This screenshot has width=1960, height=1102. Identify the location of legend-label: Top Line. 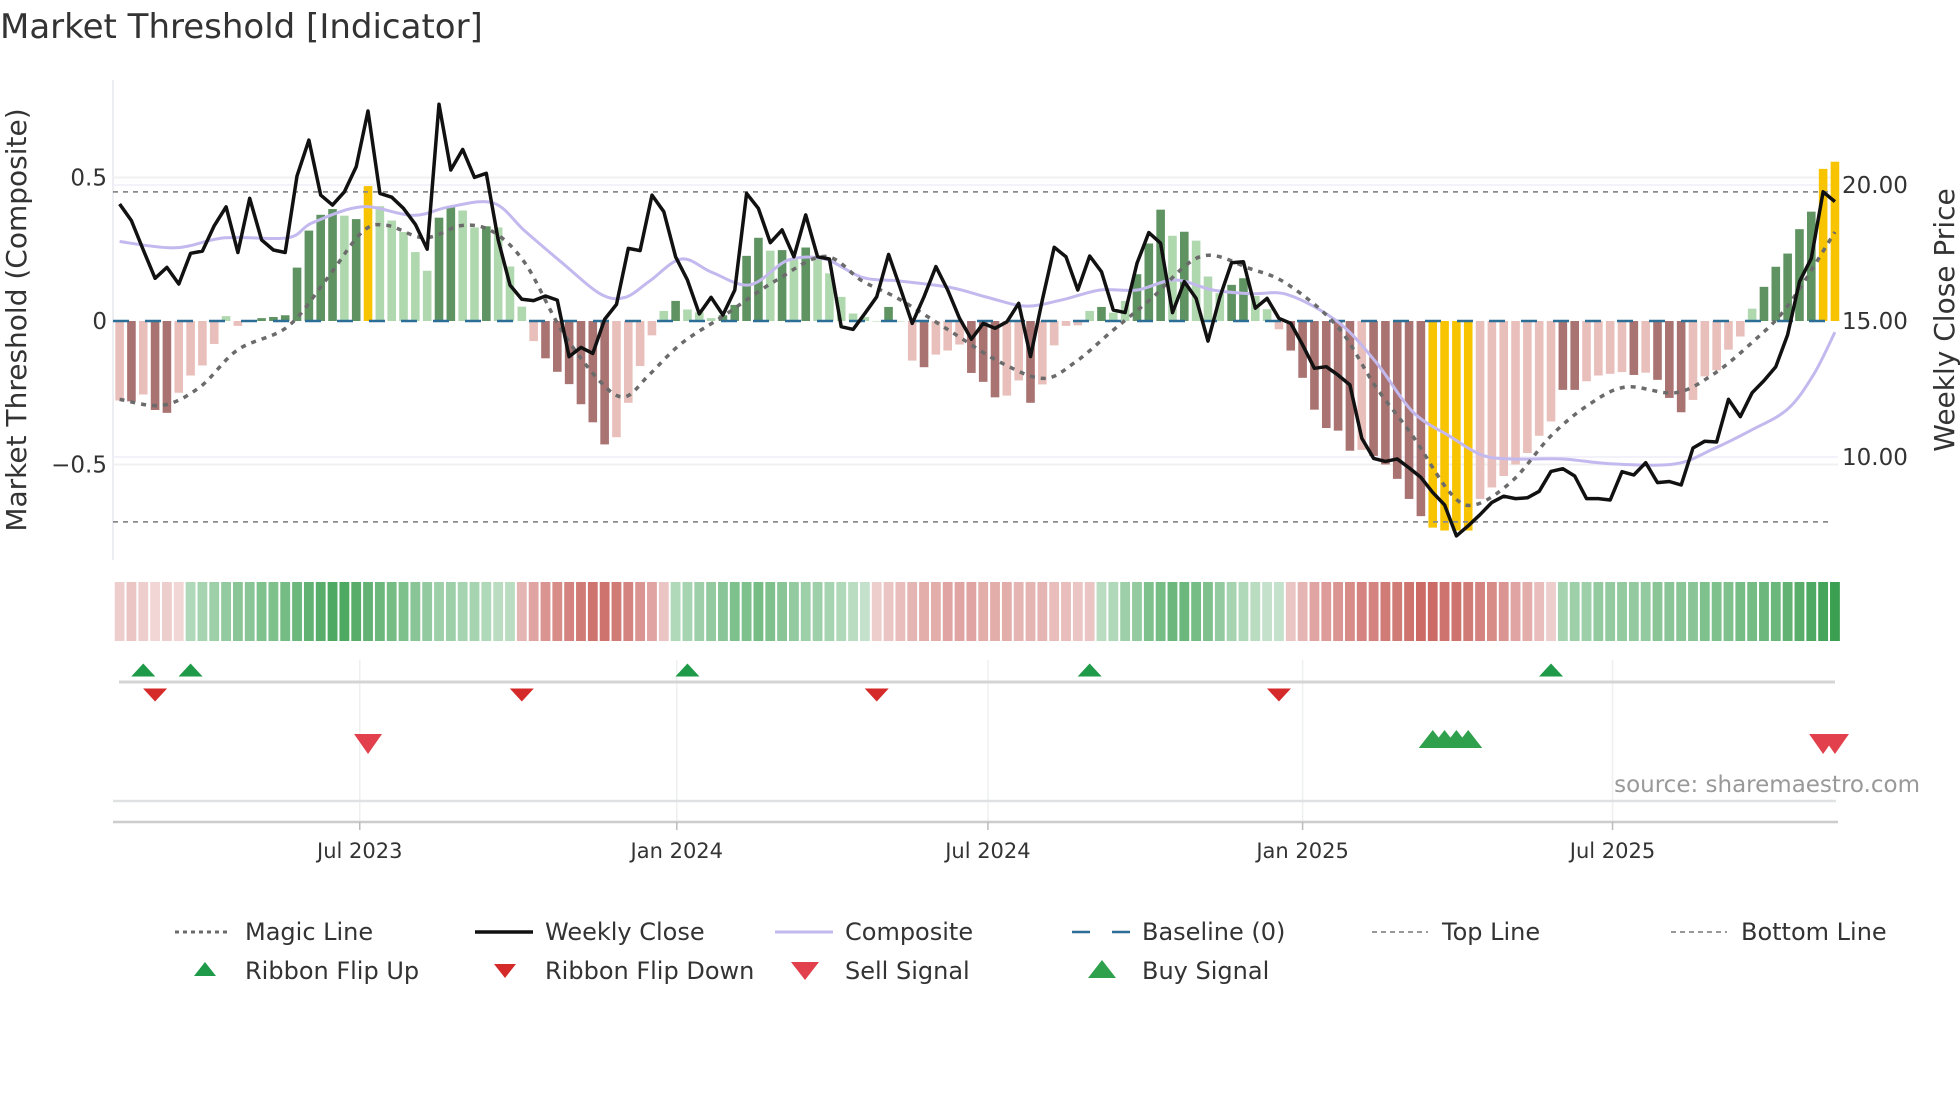
(1490, 932).